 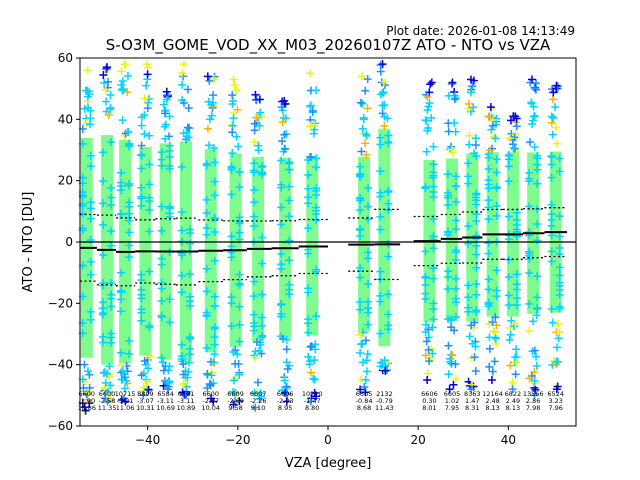 I want to click on bin-std: 10.89, so click(x=186, y=408).